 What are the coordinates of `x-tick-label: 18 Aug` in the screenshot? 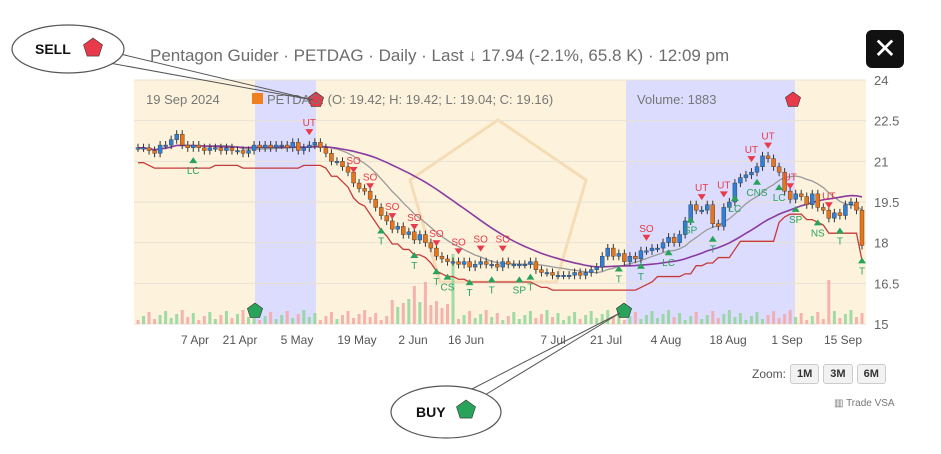 It's located at (727, 340).